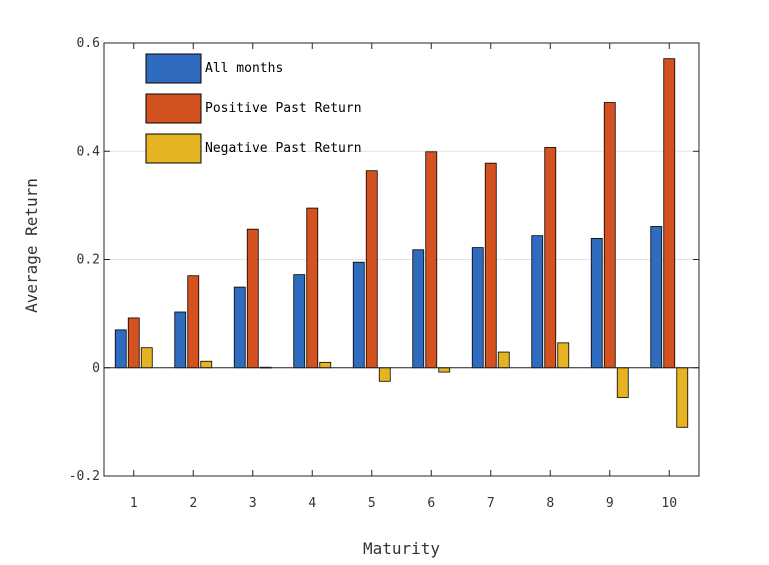  What do you see at coordinates (669, 503) in the screenshot?
I see `x-tick-label: 10` at bounding box center [669, 503].